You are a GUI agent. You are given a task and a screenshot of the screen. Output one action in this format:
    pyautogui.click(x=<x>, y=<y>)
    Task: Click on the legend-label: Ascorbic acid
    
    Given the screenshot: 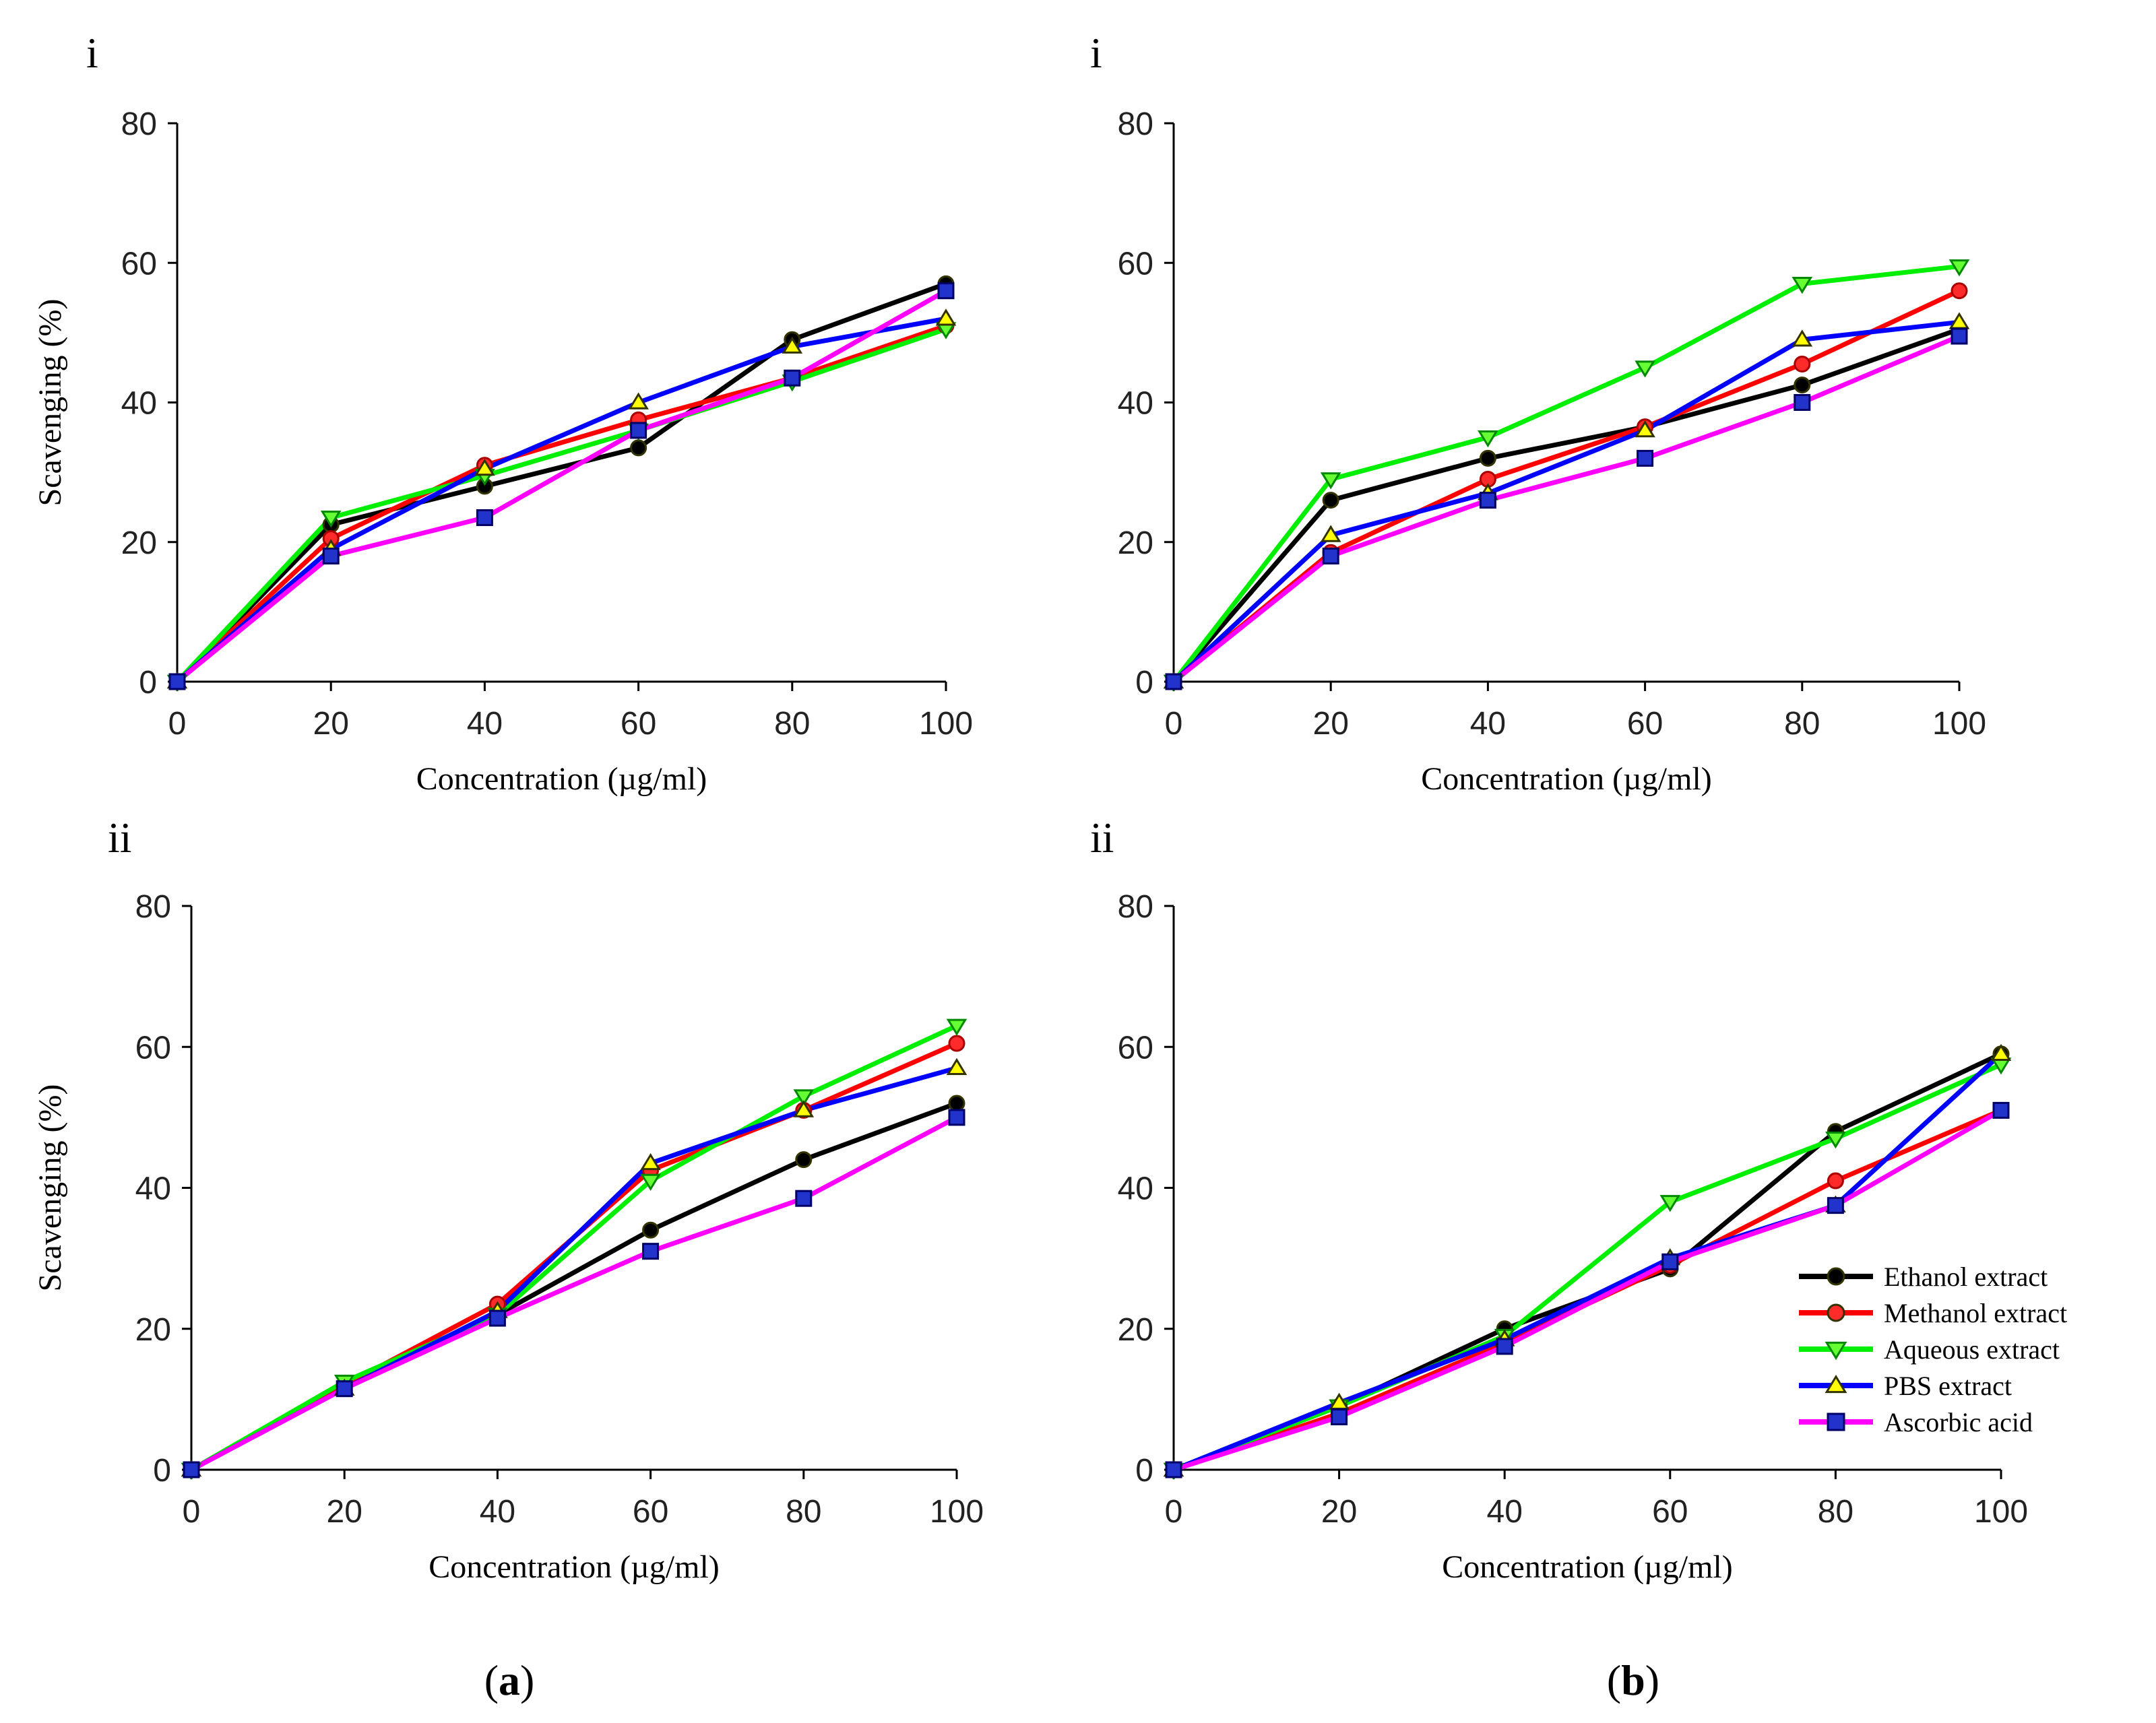 What is the action you would take?
    pyautogui.click(x=1958, y=1422)
    